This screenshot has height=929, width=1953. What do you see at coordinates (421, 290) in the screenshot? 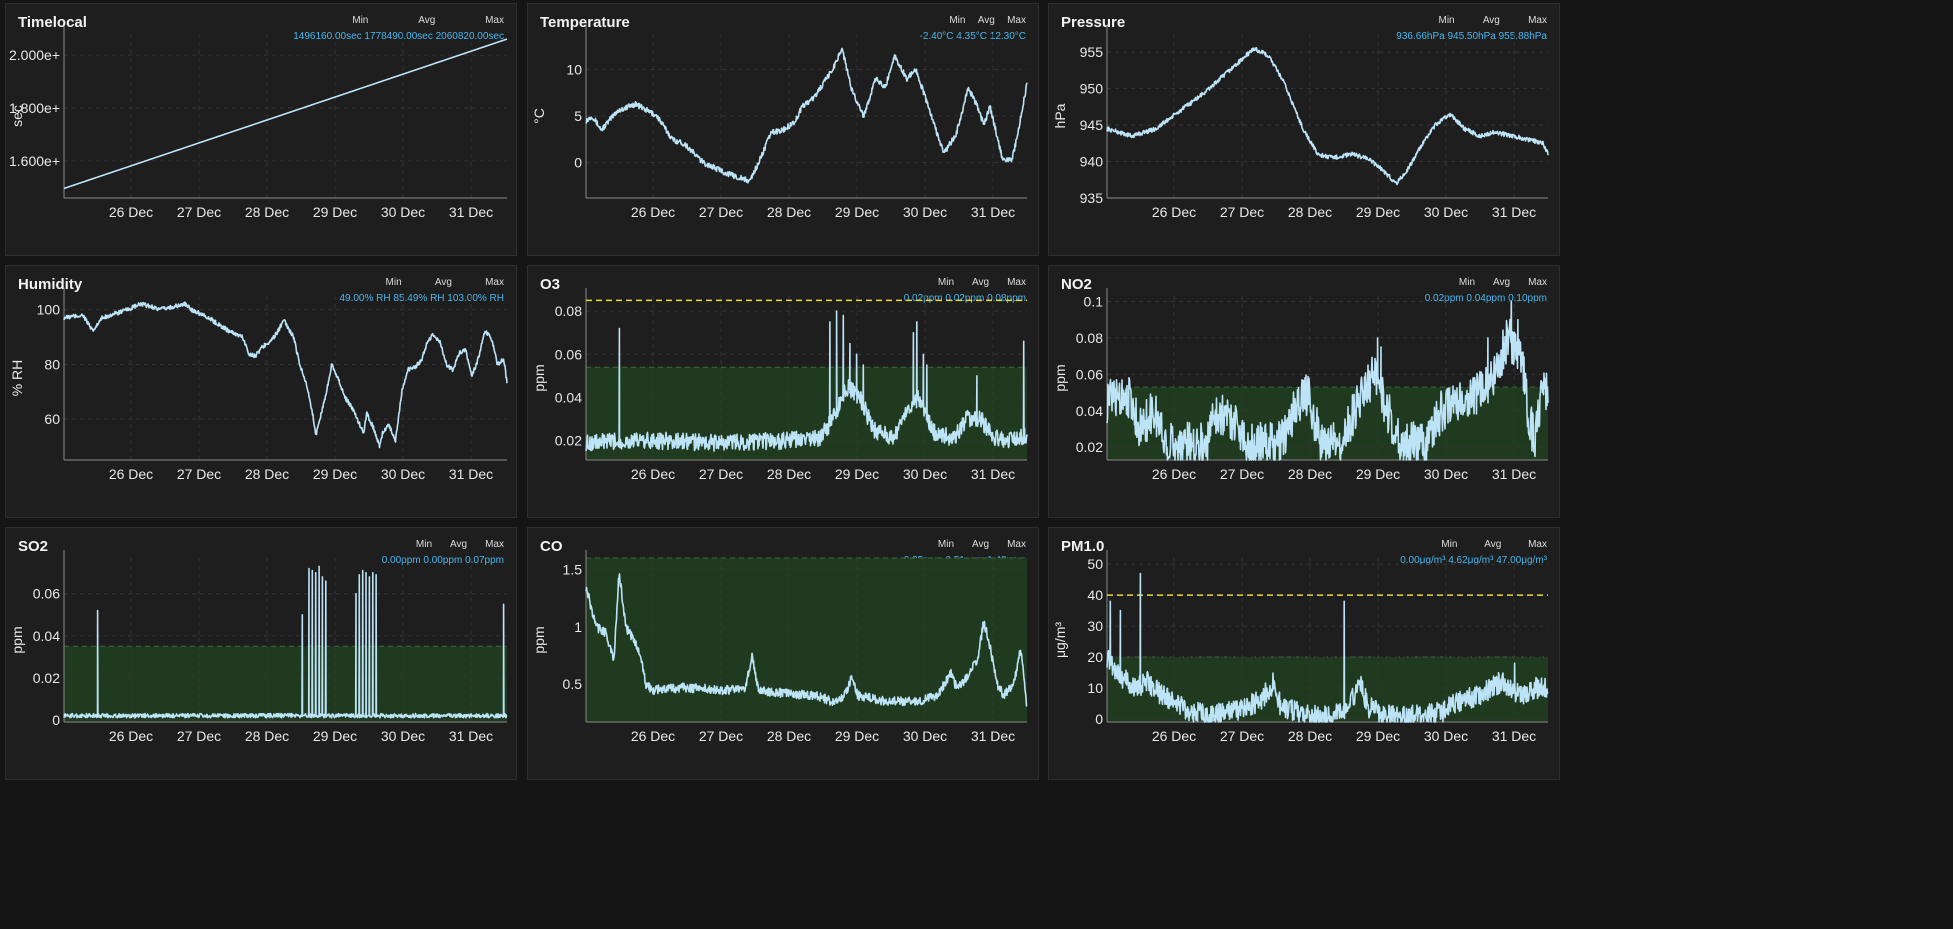
I see `stats-summary: Min Avg Max 49.00% RH 85.49% RH 103.00% RH` at bounding box center [421, 290].